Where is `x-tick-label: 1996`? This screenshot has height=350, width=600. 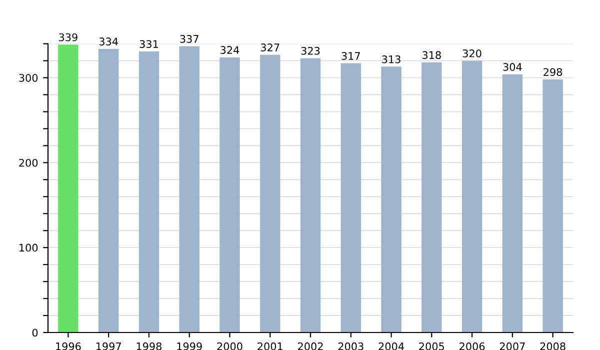 x-tick-label: 1996 is located at coordinates (68, 346).